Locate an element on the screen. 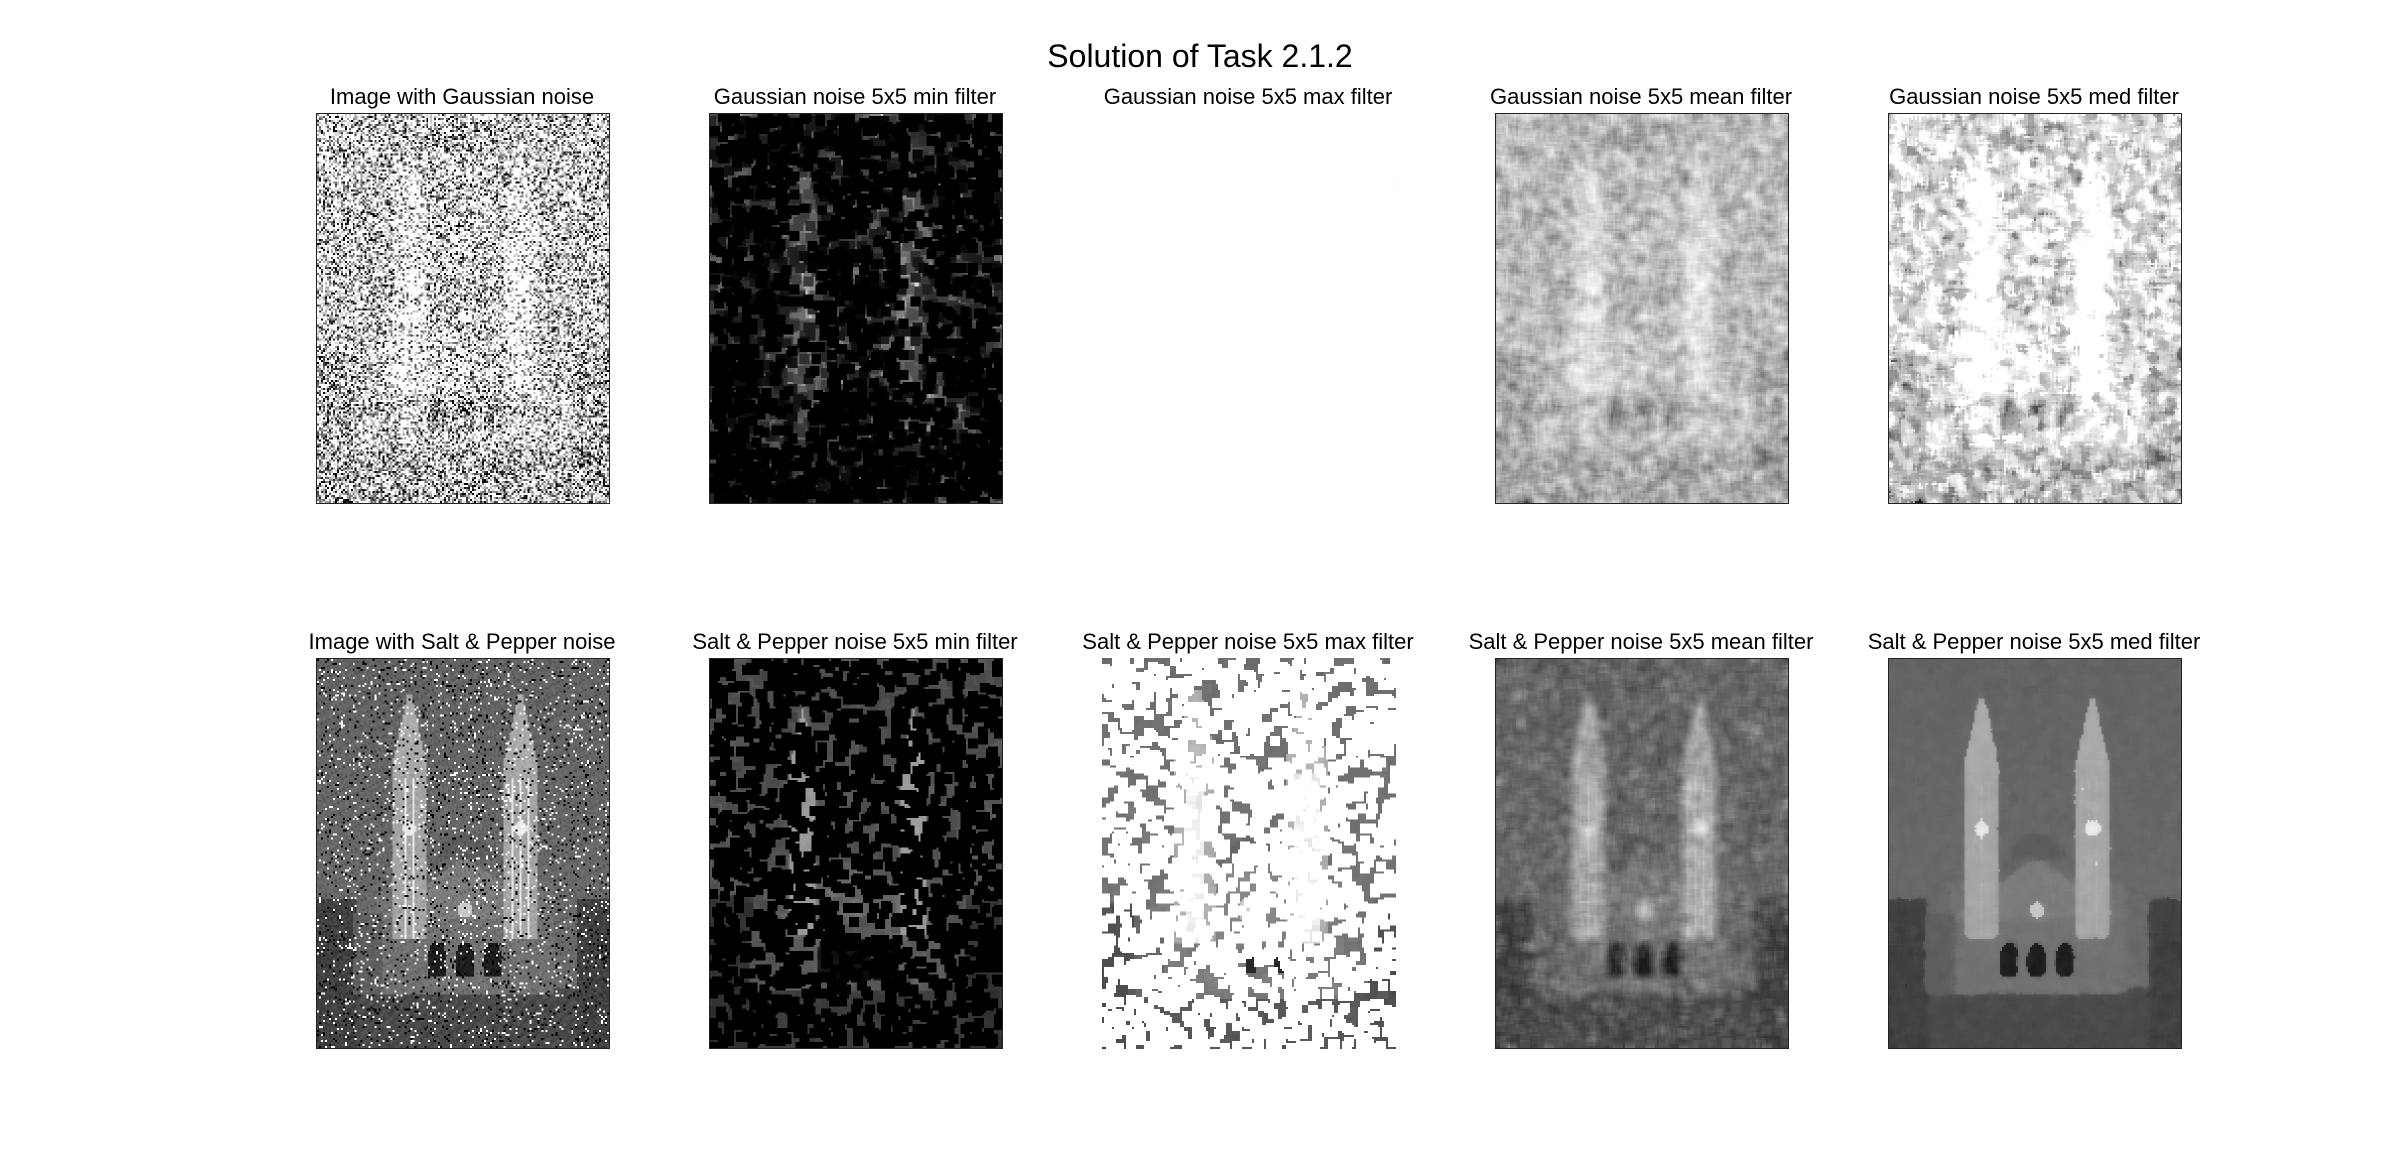  panel-title-gaussian-mean: Gaussian noise 5x5 mean filter is located at coordinates (1641, 96).